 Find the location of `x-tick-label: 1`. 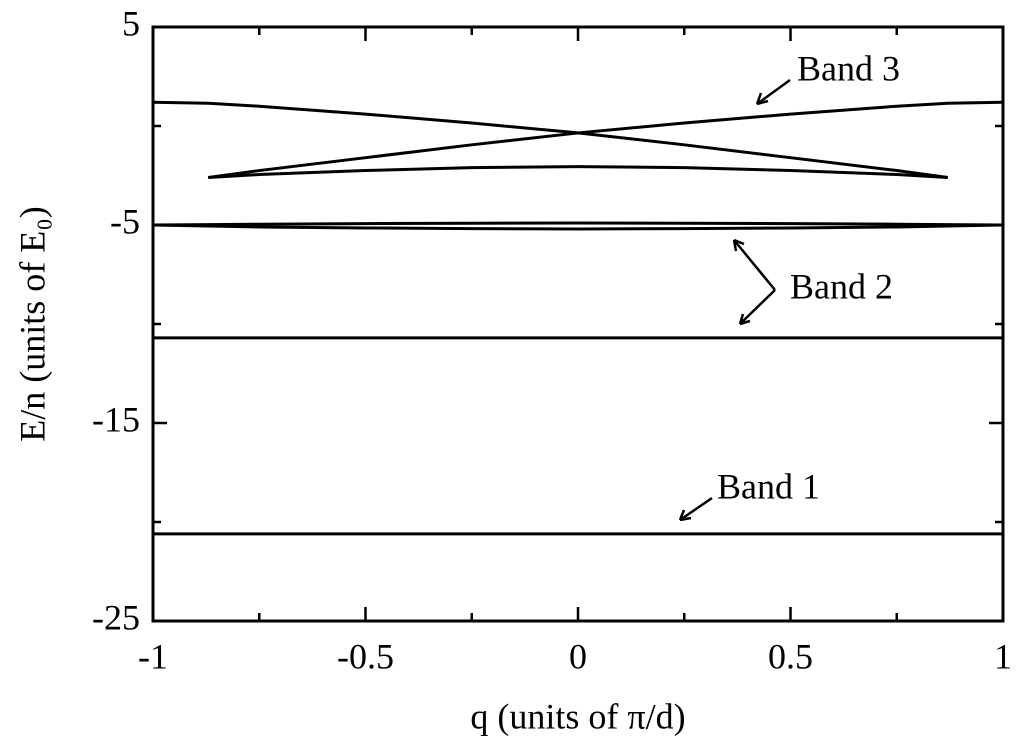

x-tick-label: 1 is located at coordinates (1003, 656).